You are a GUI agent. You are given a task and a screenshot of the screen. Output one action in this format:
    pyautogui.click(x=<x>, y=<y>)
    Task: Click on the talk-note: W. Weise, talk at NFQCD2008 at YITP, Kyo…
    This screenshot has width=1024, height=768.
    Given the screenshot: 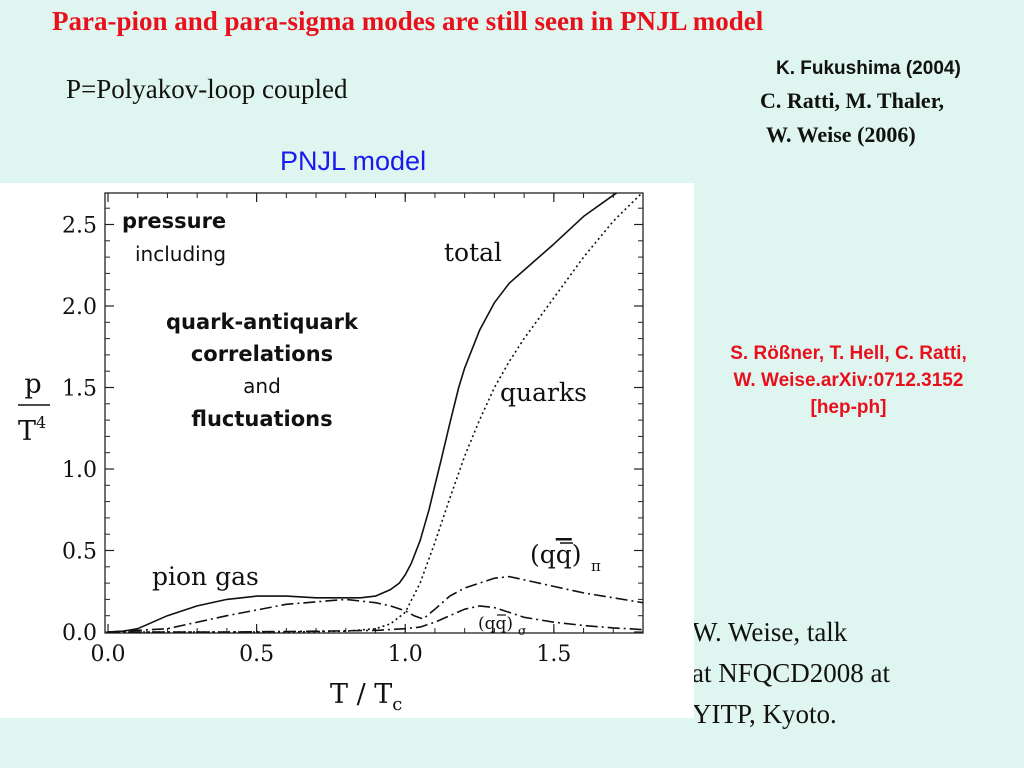 What is the action you would take?
    pyautogui.click(x=791, y=673)
    